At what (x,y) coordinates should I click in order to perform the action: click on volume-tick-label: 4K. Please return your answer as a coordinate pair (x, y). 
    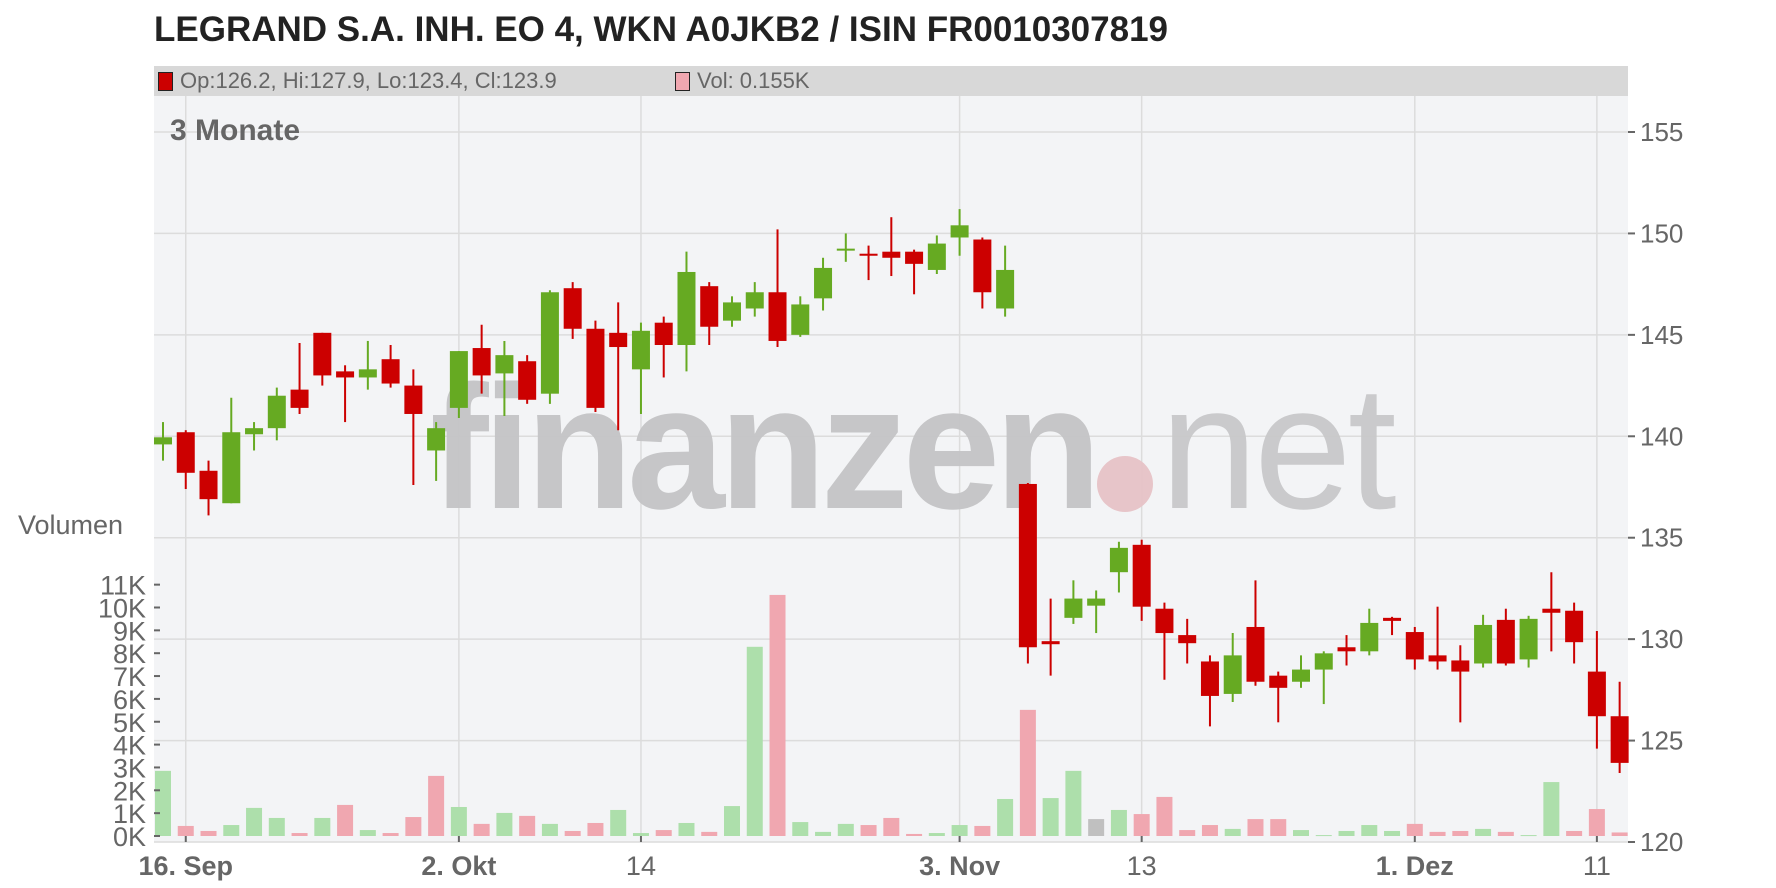
    Looking at the image, I should click on (129, 746).